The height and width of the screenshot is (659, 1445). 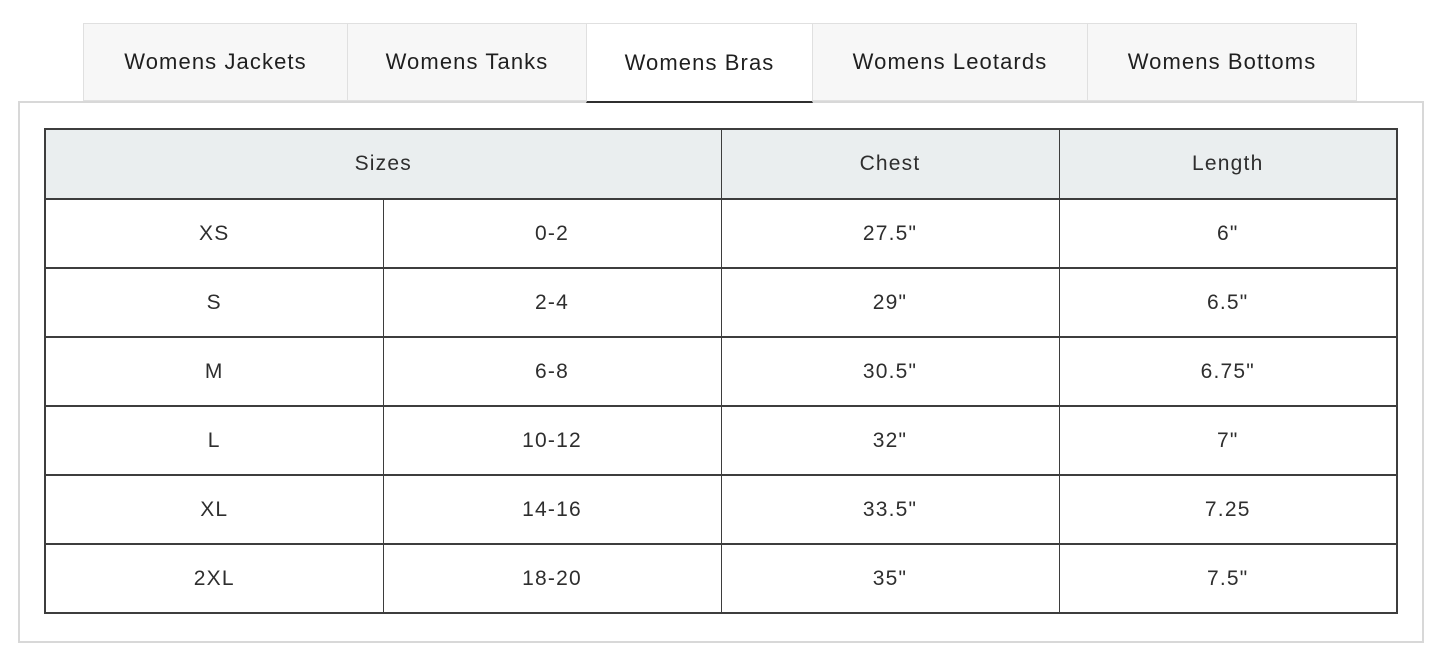 I want to click on size-cell: L, so click(x=214, y=440).